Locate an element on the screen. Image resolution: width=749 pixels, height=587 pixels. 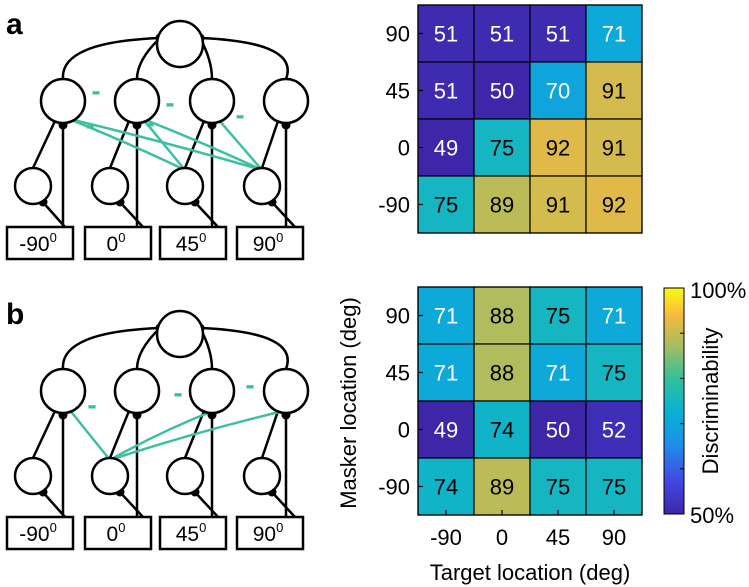
colorbar-title: Discriminability is located at coordinates (710, 401).